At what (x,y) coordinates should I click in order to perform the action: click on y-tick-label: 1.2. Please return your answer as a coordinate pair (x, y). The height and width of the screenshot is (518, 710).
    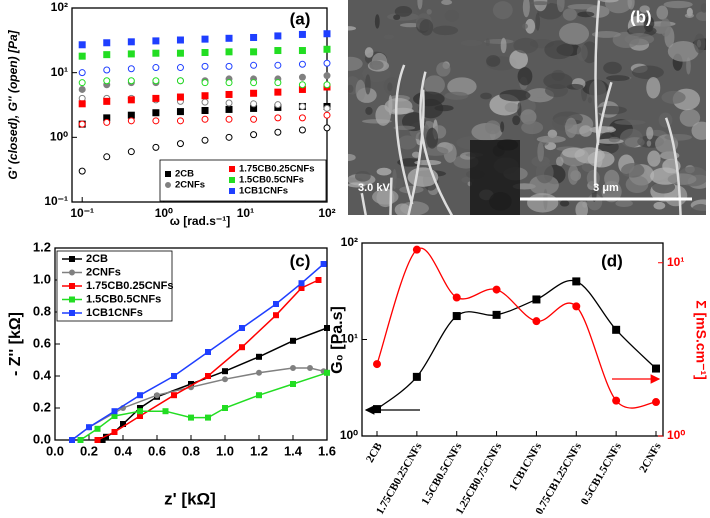
    Looking at the image, I should click on (42, 246).